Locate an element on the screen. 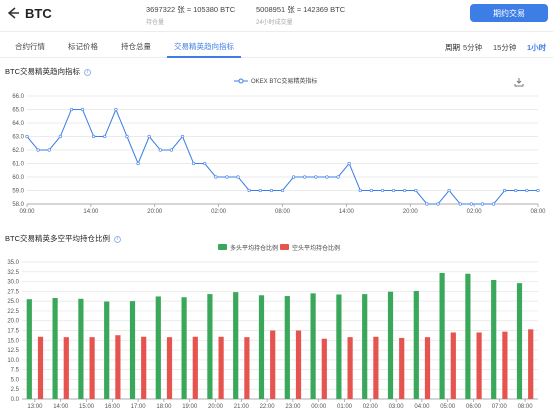  y-tick-label: 63.0 is located at coordinates (18, 138).